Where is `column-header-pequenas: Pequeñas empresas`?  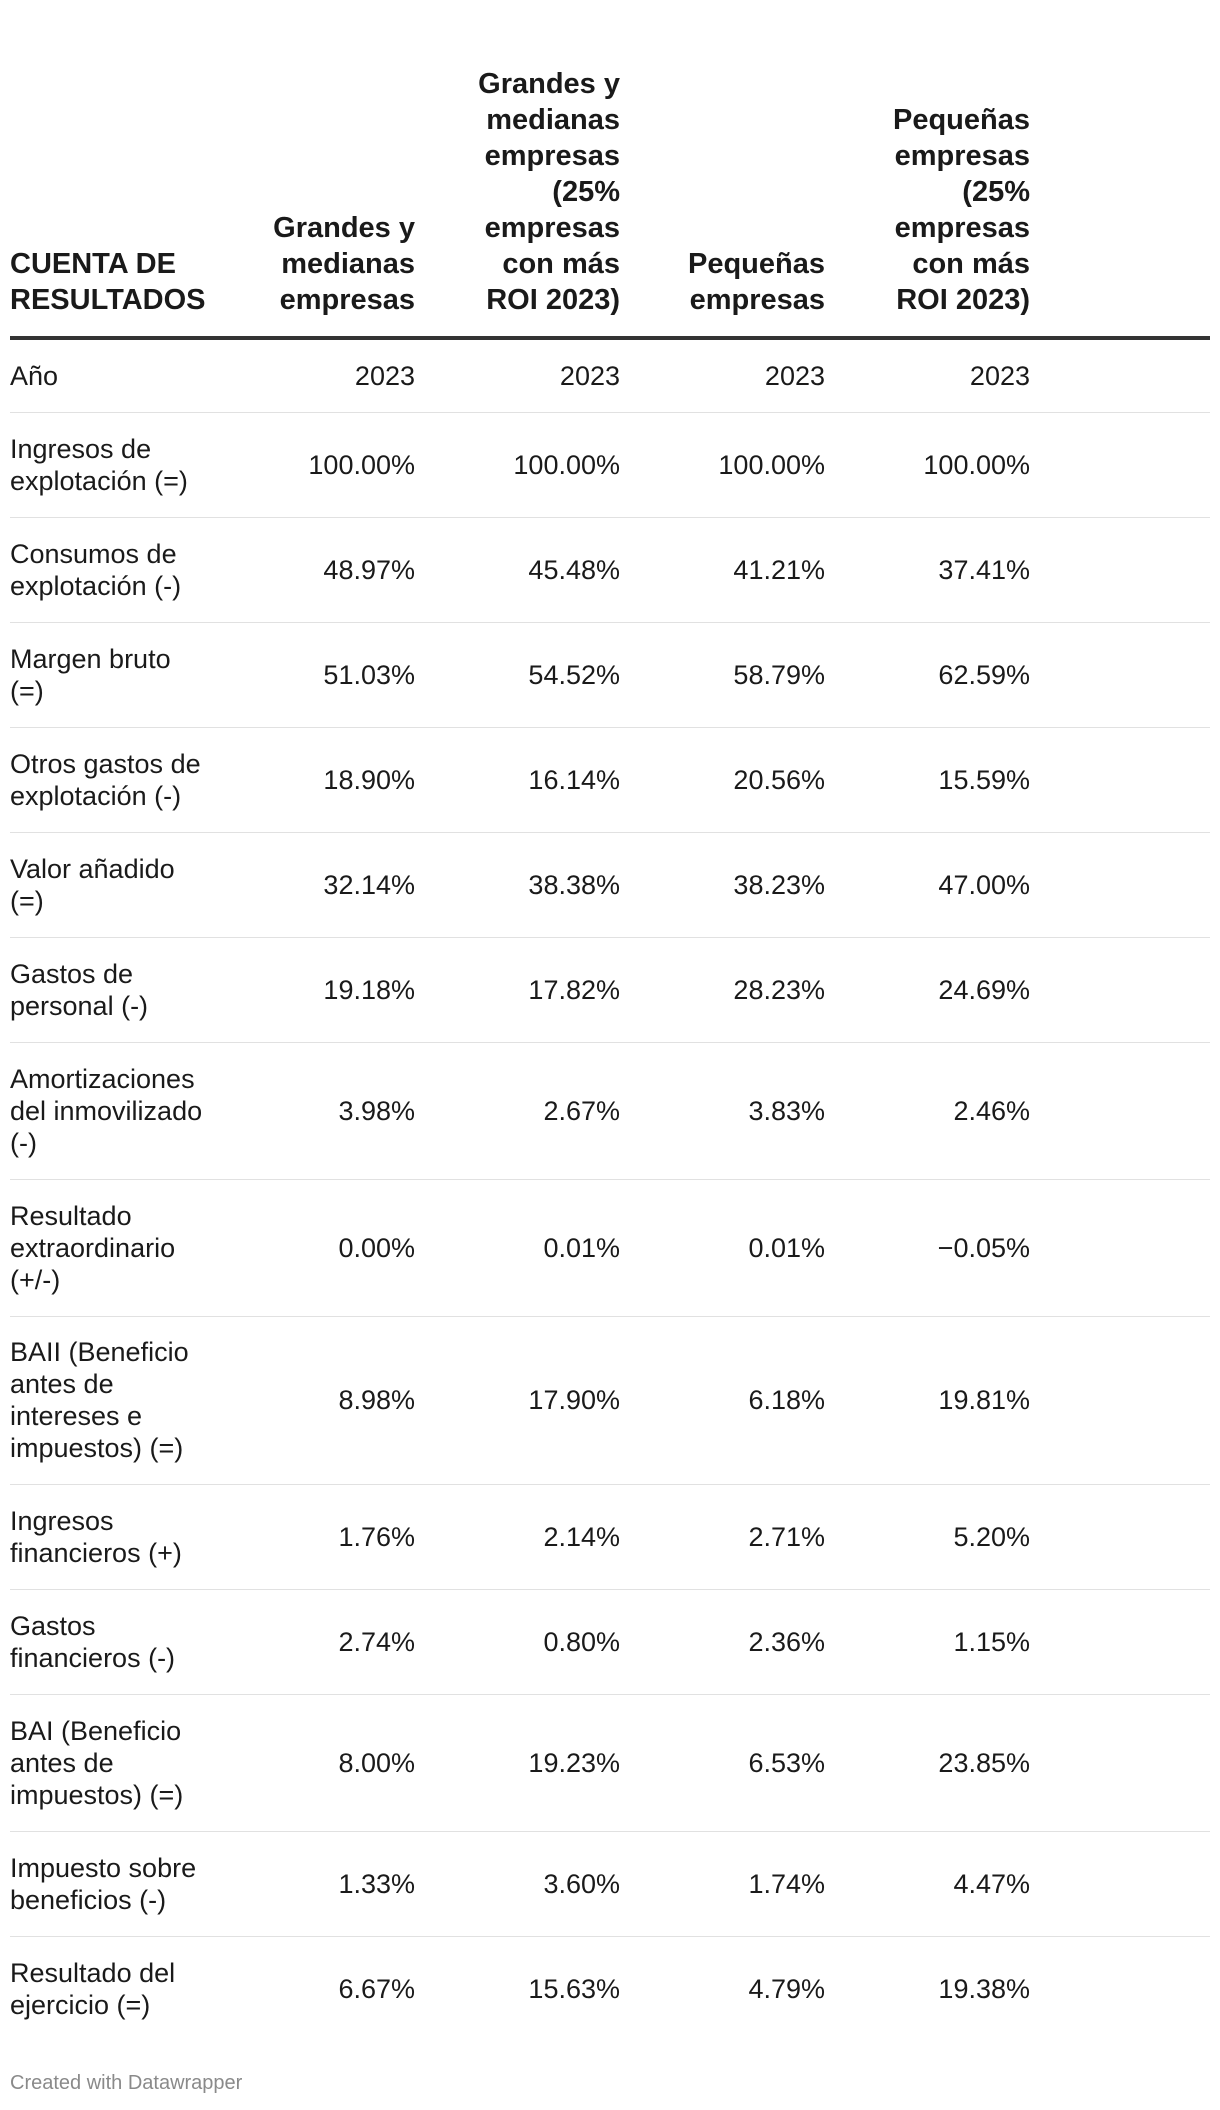 column-header-pequenas: Pequeñas empresas is located at coordinates (722, 170).